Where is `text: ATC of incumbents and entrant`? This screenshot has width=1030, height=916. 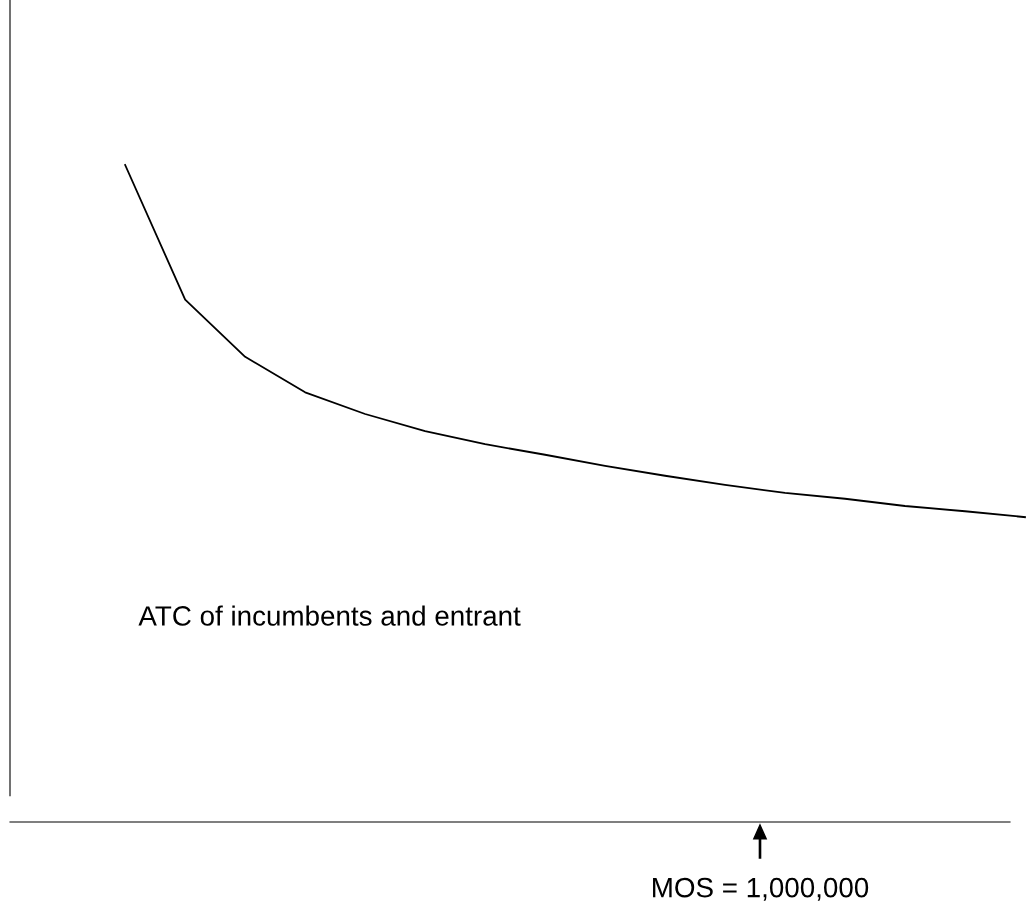
text: ATC of incumbents and entrant is located at coordinates (329, 615).